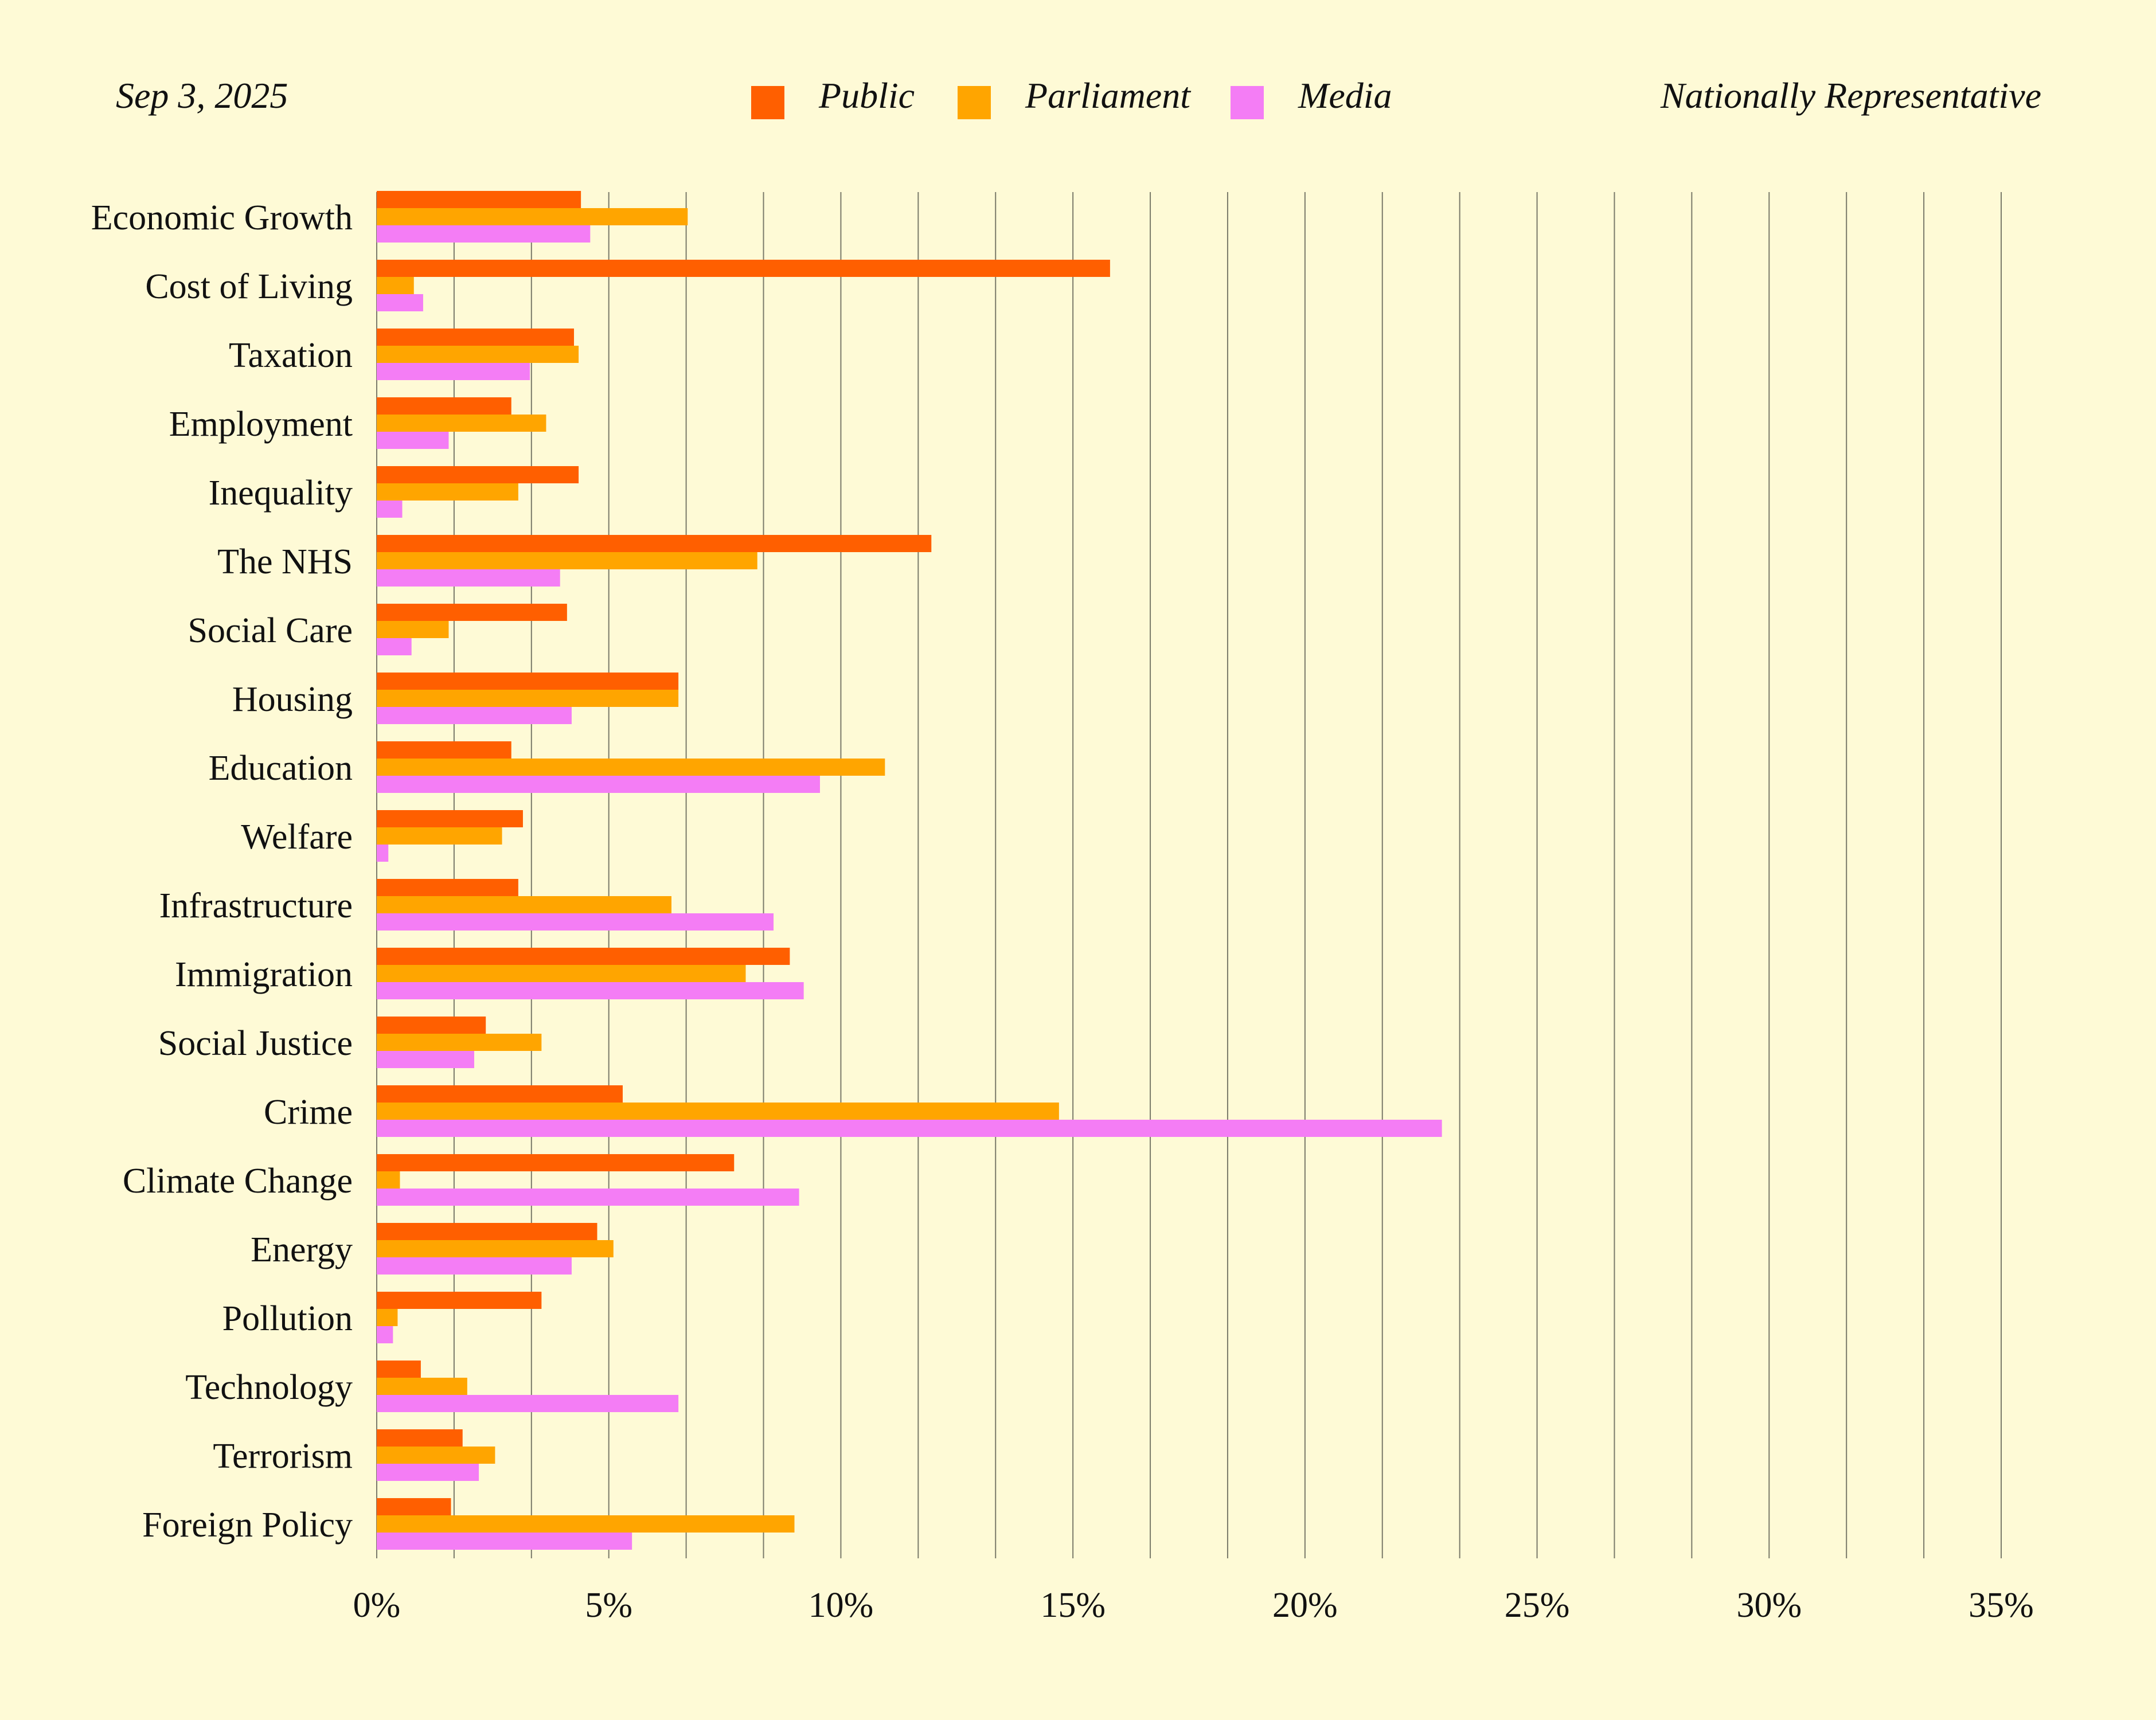  I want to click on category-label: Education, so click(281, 768).